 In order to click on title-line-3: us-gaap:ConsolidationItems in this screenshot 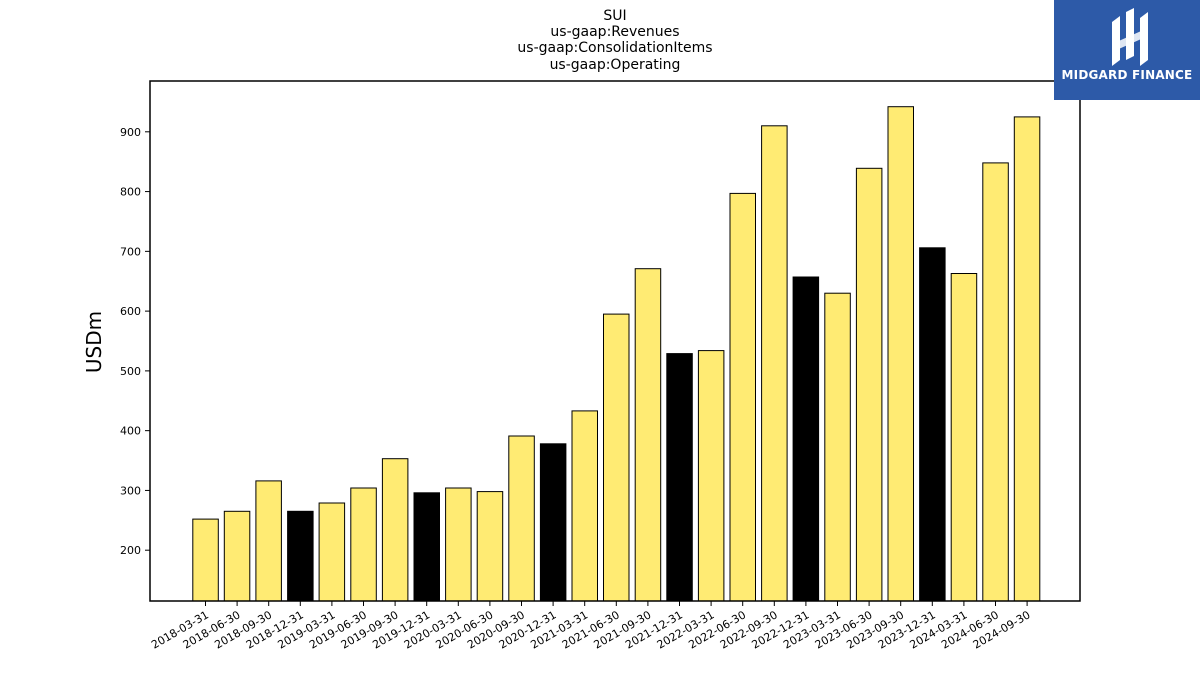, I will do `click(614, 48)`.